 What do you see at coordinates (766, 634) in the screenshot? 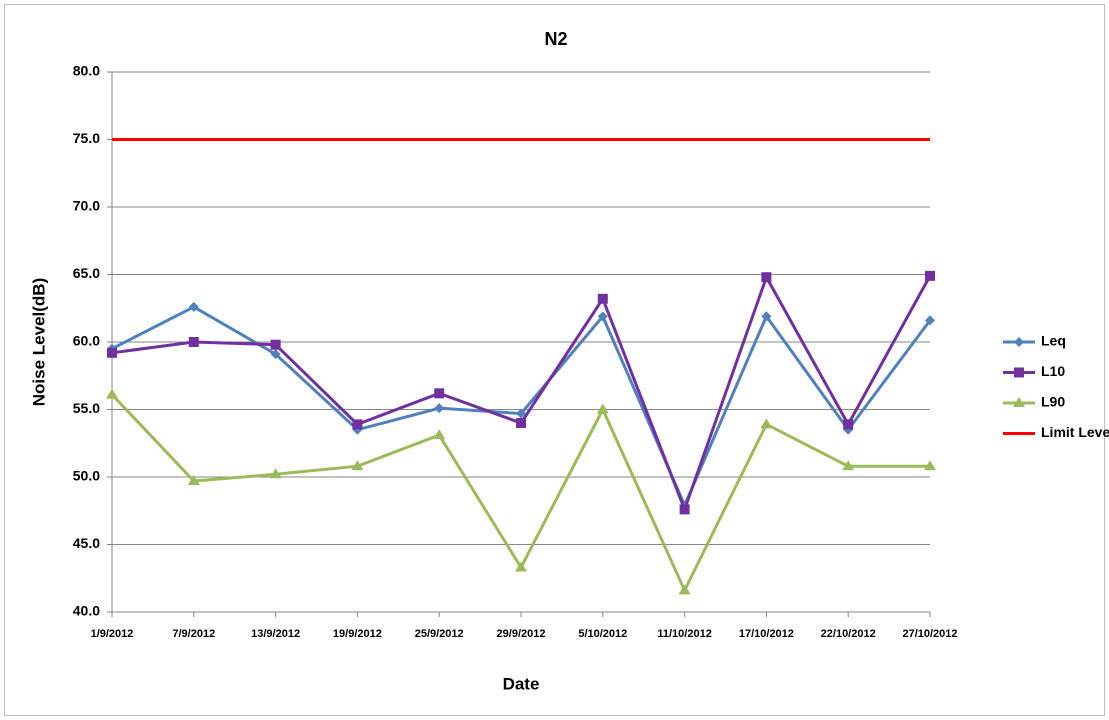
I see `x-tick-label: 17/10/2012` at bounding box center [766, 634].